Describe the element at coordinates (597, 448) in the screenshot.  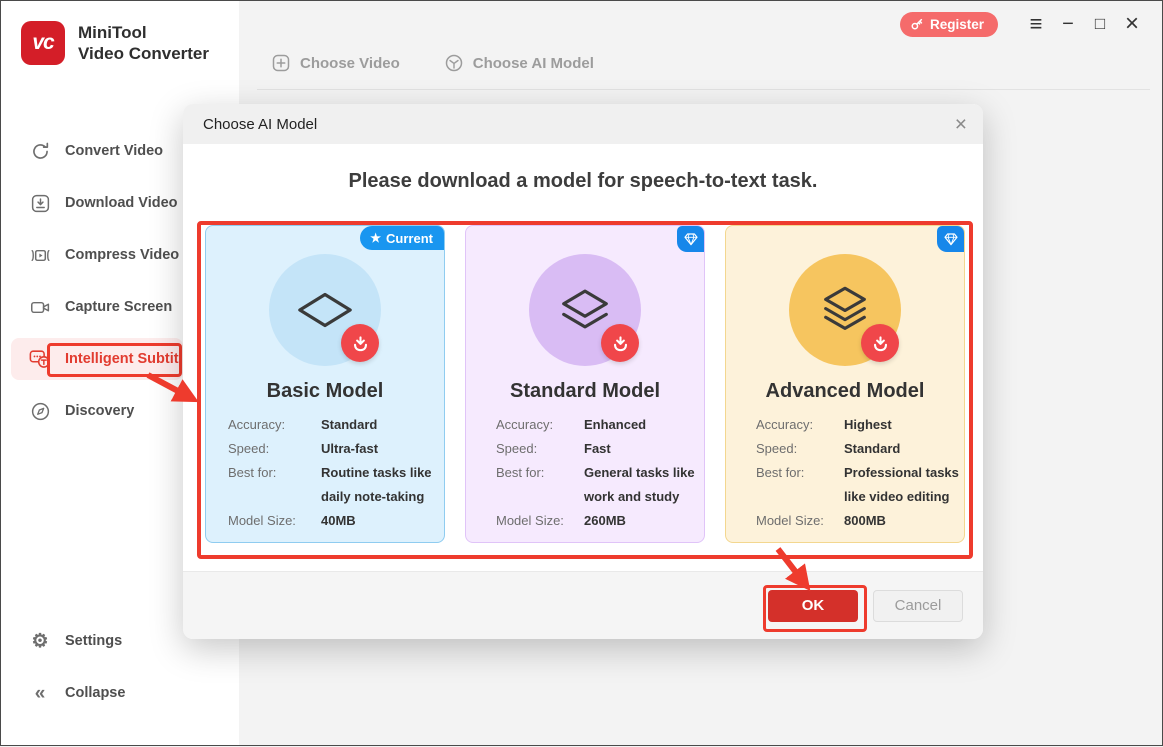
I see `spec-value: Fast` at that location.